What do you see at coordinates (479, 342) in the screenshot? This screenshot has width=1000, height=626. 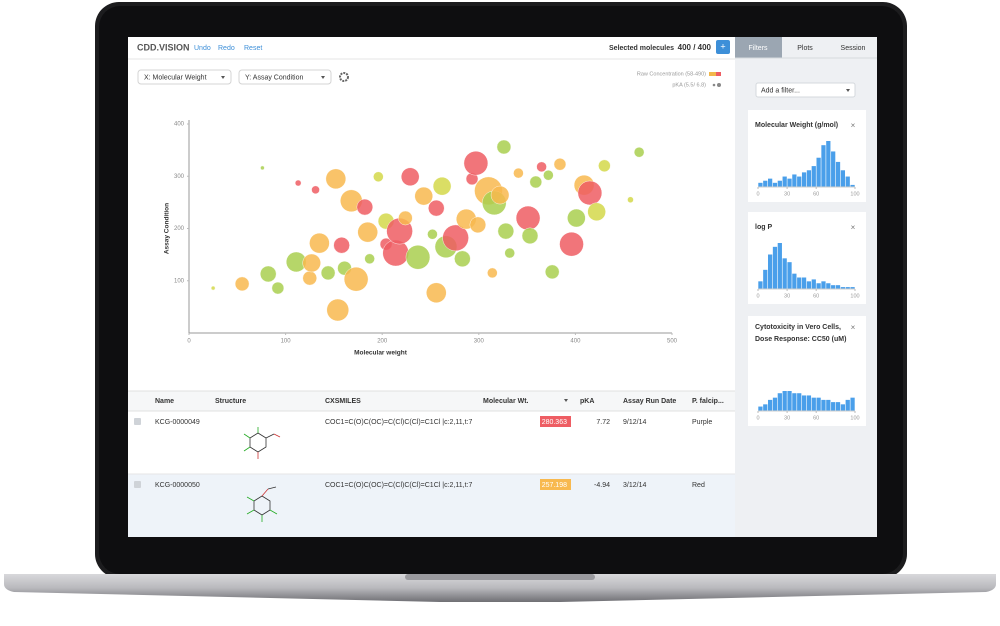 I see `x-tick-label: 300` at bounding box center [479, 342].